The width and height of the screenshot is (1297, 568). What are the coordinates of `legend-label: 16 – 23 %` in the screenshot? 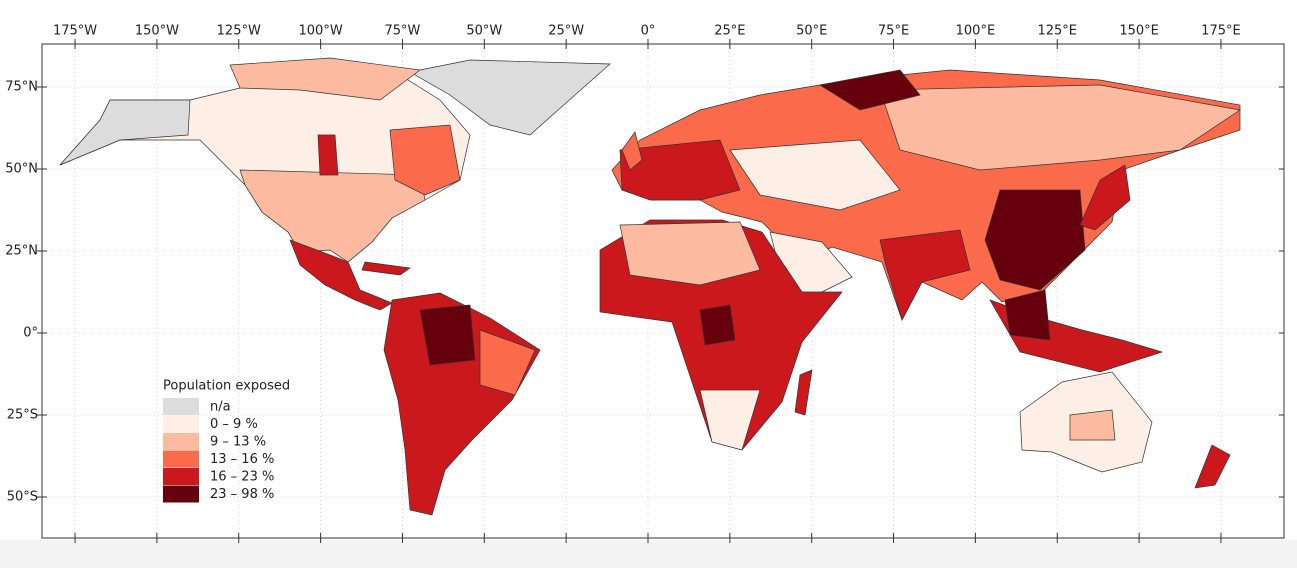 It's located at (242, 477).